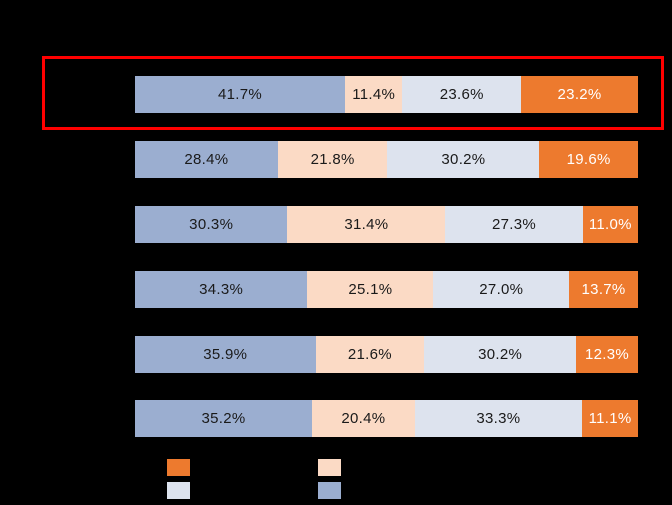 Image resolution: width=672 pixels, height=505 pixels. I want to click on segment-blue-gray: 28.4%, so click(206, 159).